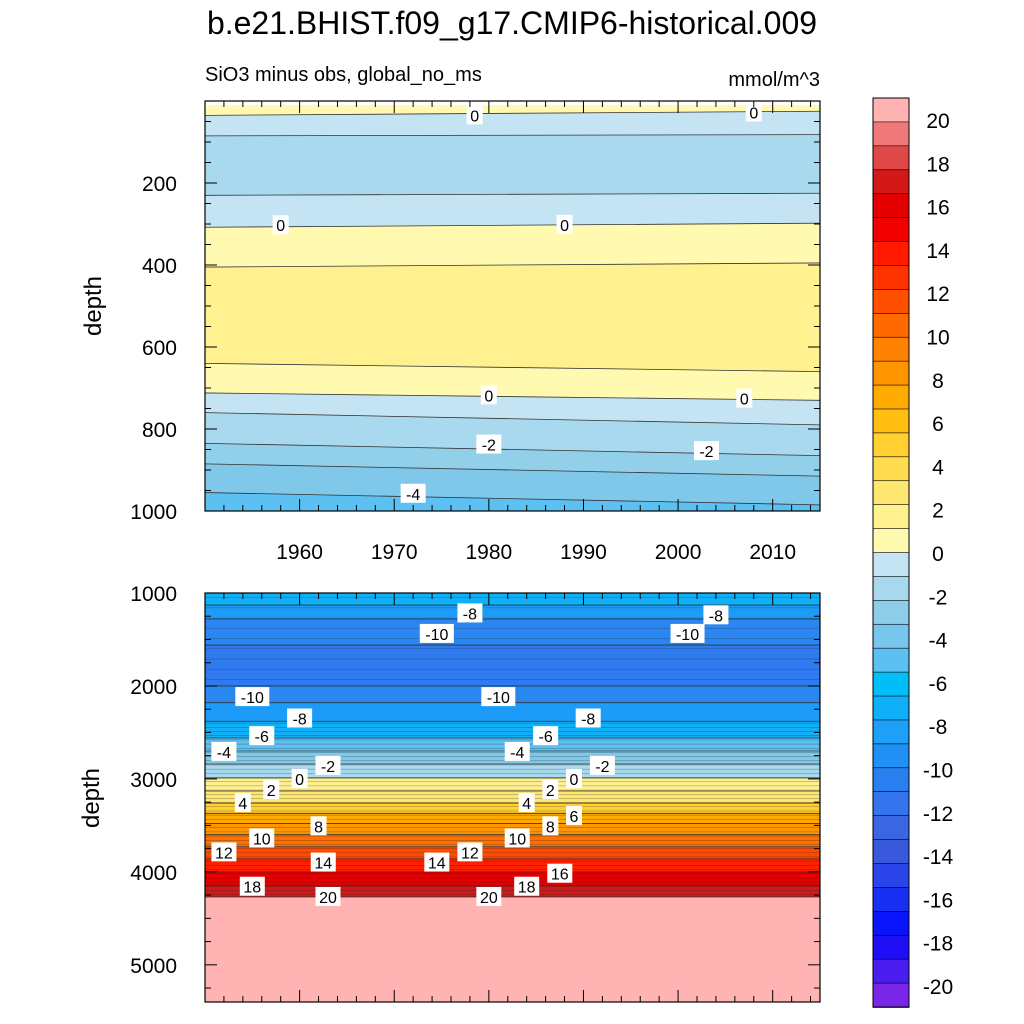  Describe the element at coordinates (938, 771) in the screenshot. I see `colorbar-label: -10` at that location.